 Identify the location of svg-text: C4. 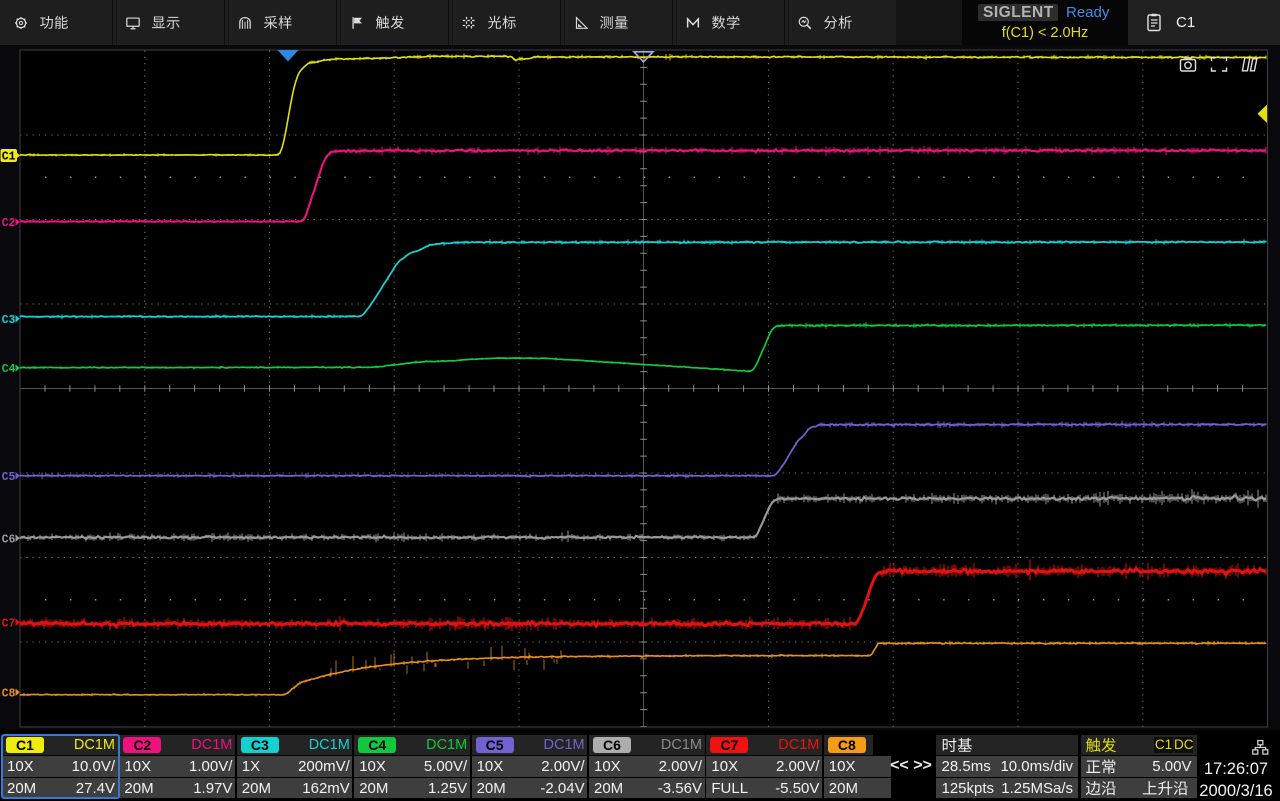
(9, 369).